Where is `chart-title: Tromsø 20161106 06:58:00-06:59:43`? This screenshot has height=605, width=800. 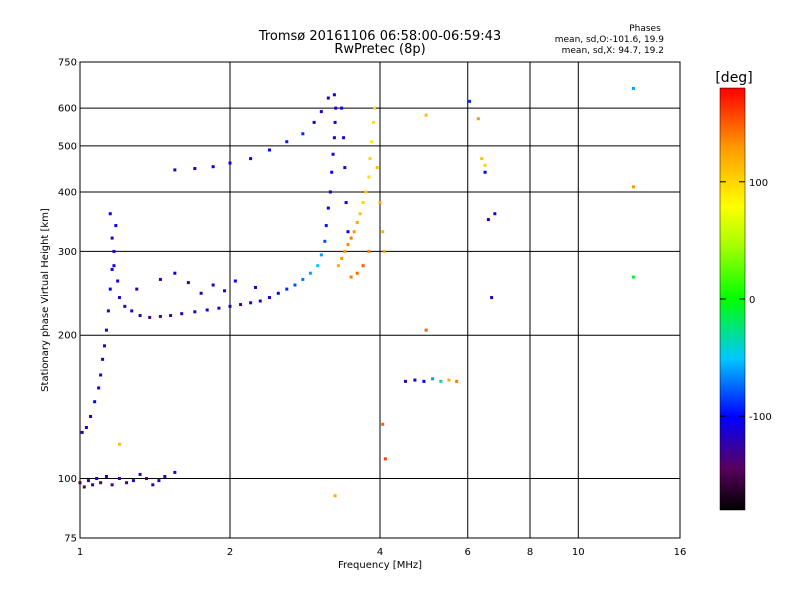
chart-title: Tromsø 20161106 06:58:00-06:59:43 is located at coordinates (379, 36).